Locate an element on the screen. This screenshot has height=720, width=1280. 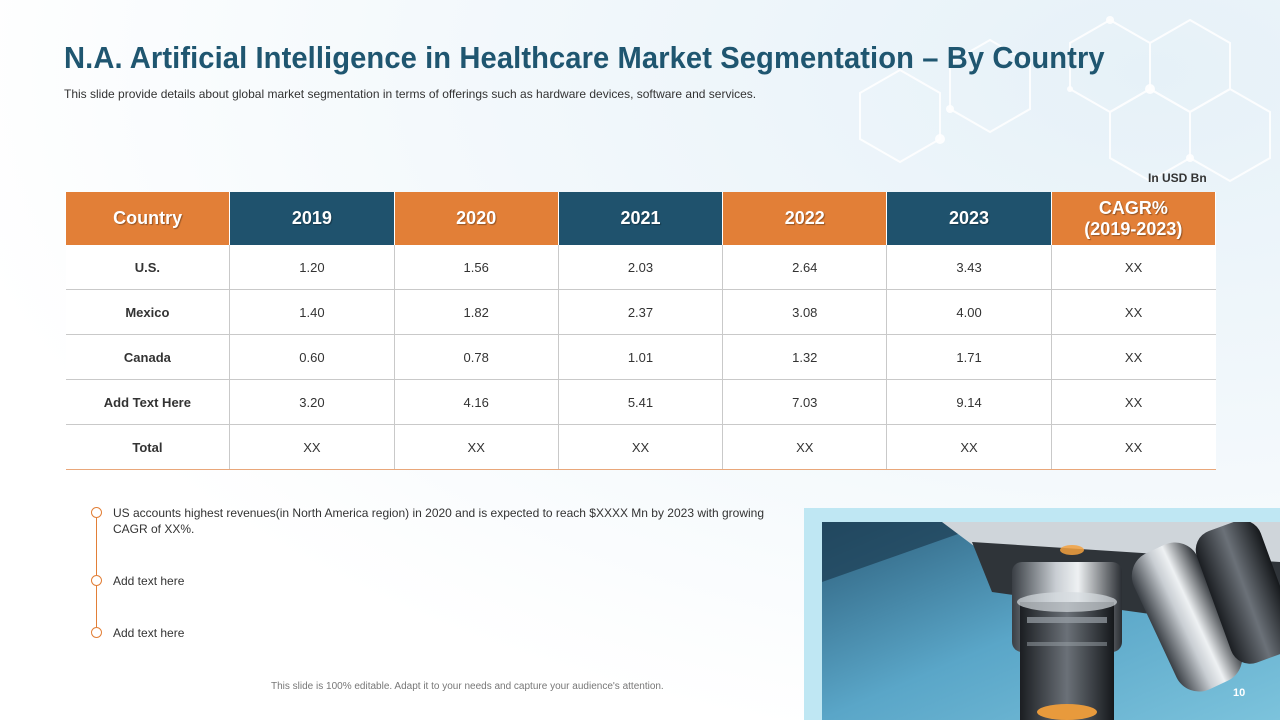
country-cell: Canada is located at coordinates (148, 357).